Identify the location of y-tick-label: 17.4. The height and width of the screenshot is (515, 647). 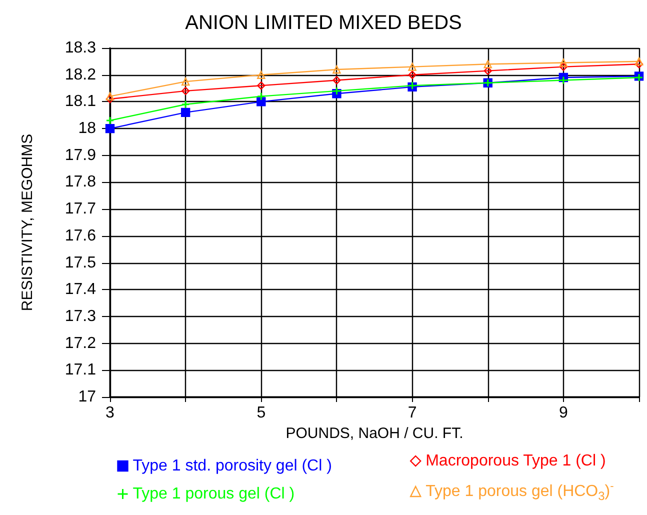
(80, 289).